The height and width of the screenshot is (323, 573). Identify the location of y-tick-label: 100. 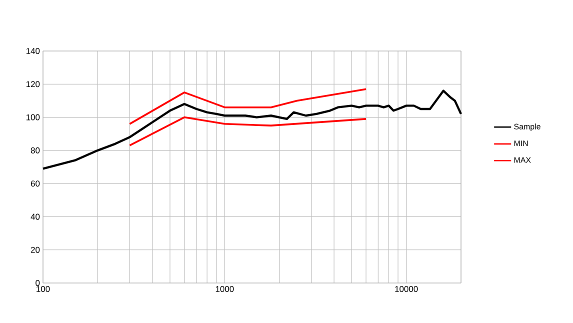
(33, 117).